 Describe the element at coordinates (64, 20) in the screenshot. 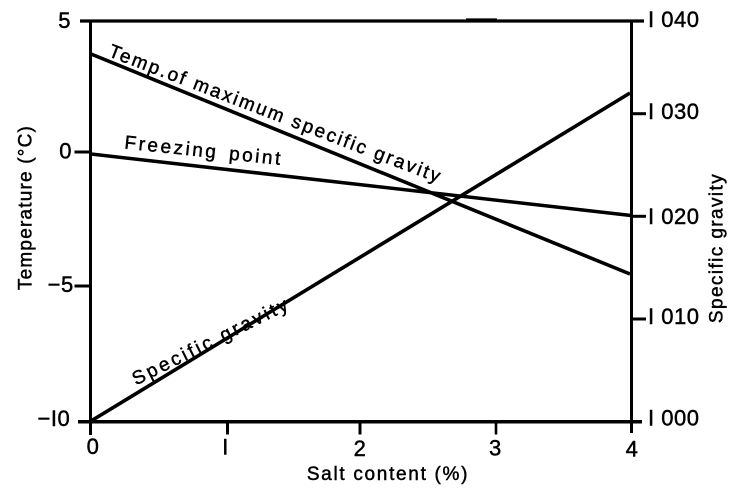

I see `svg-text: 5` at that location.